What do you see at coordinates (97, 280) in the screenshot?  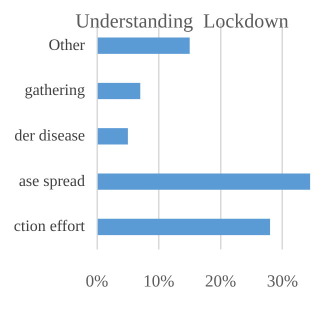 I see `x-tick-label: 0%` at bounding box center [97, 280].